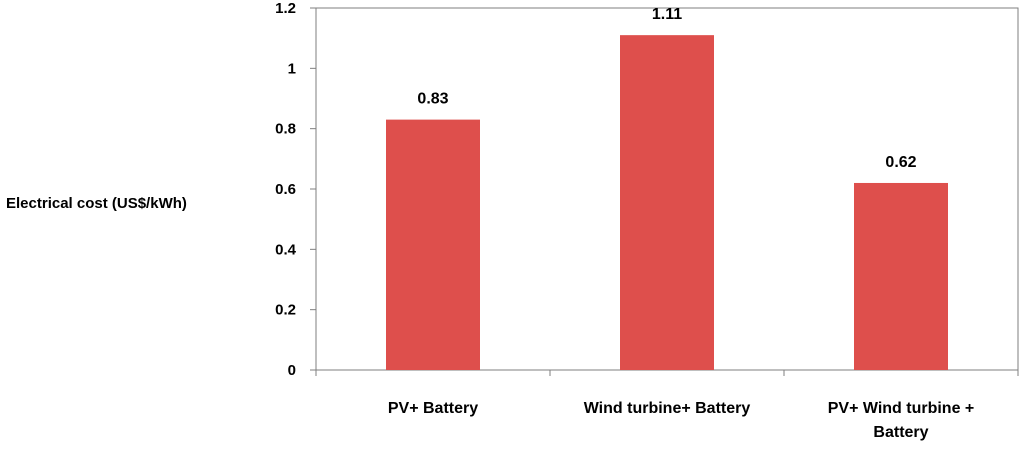 Image resolution: width=1024 pixels, height=450 pixels. I want to click on category-label: Wind turbine+ Battery, so click(667, 408).